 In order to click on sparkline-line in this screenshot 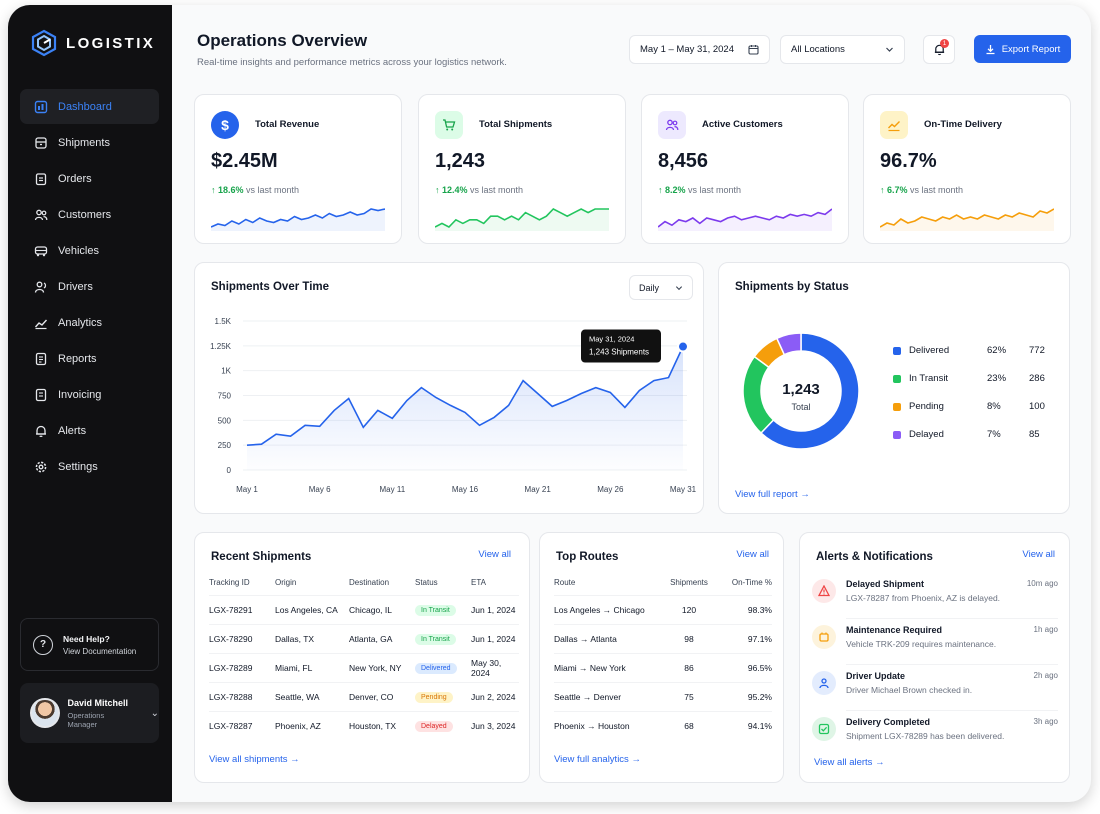, I will do `click(745, 218)`.